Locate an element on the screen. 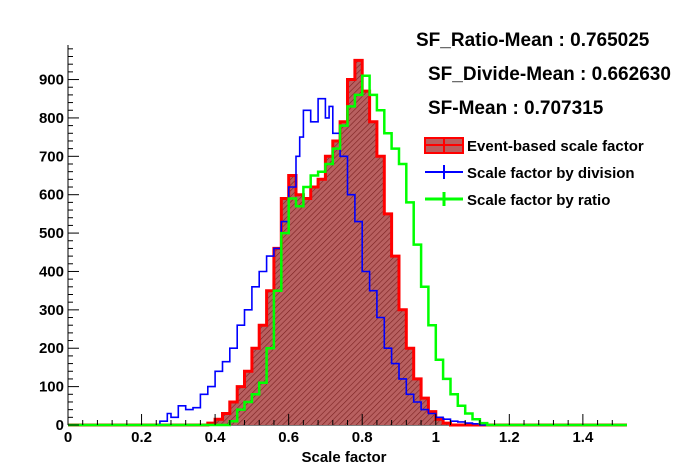 The image size is (696, 472). y-tick-label-1: 100 is located at coordinates (51, 387).